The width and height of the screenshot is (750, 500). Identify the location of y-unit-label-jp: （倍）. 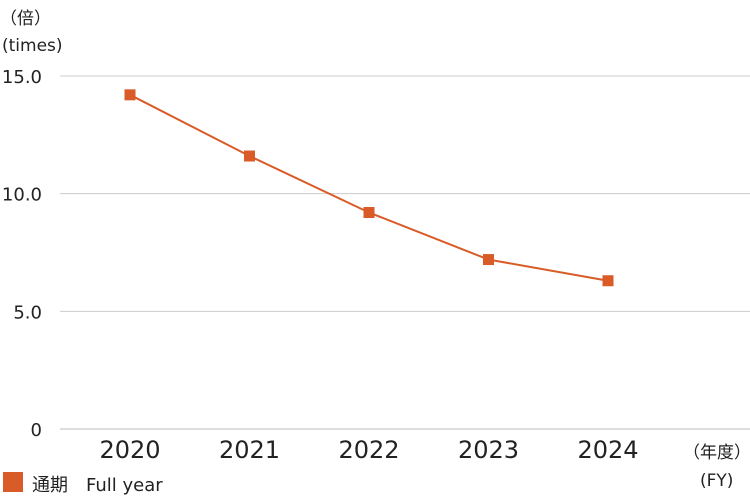
(25, 19).